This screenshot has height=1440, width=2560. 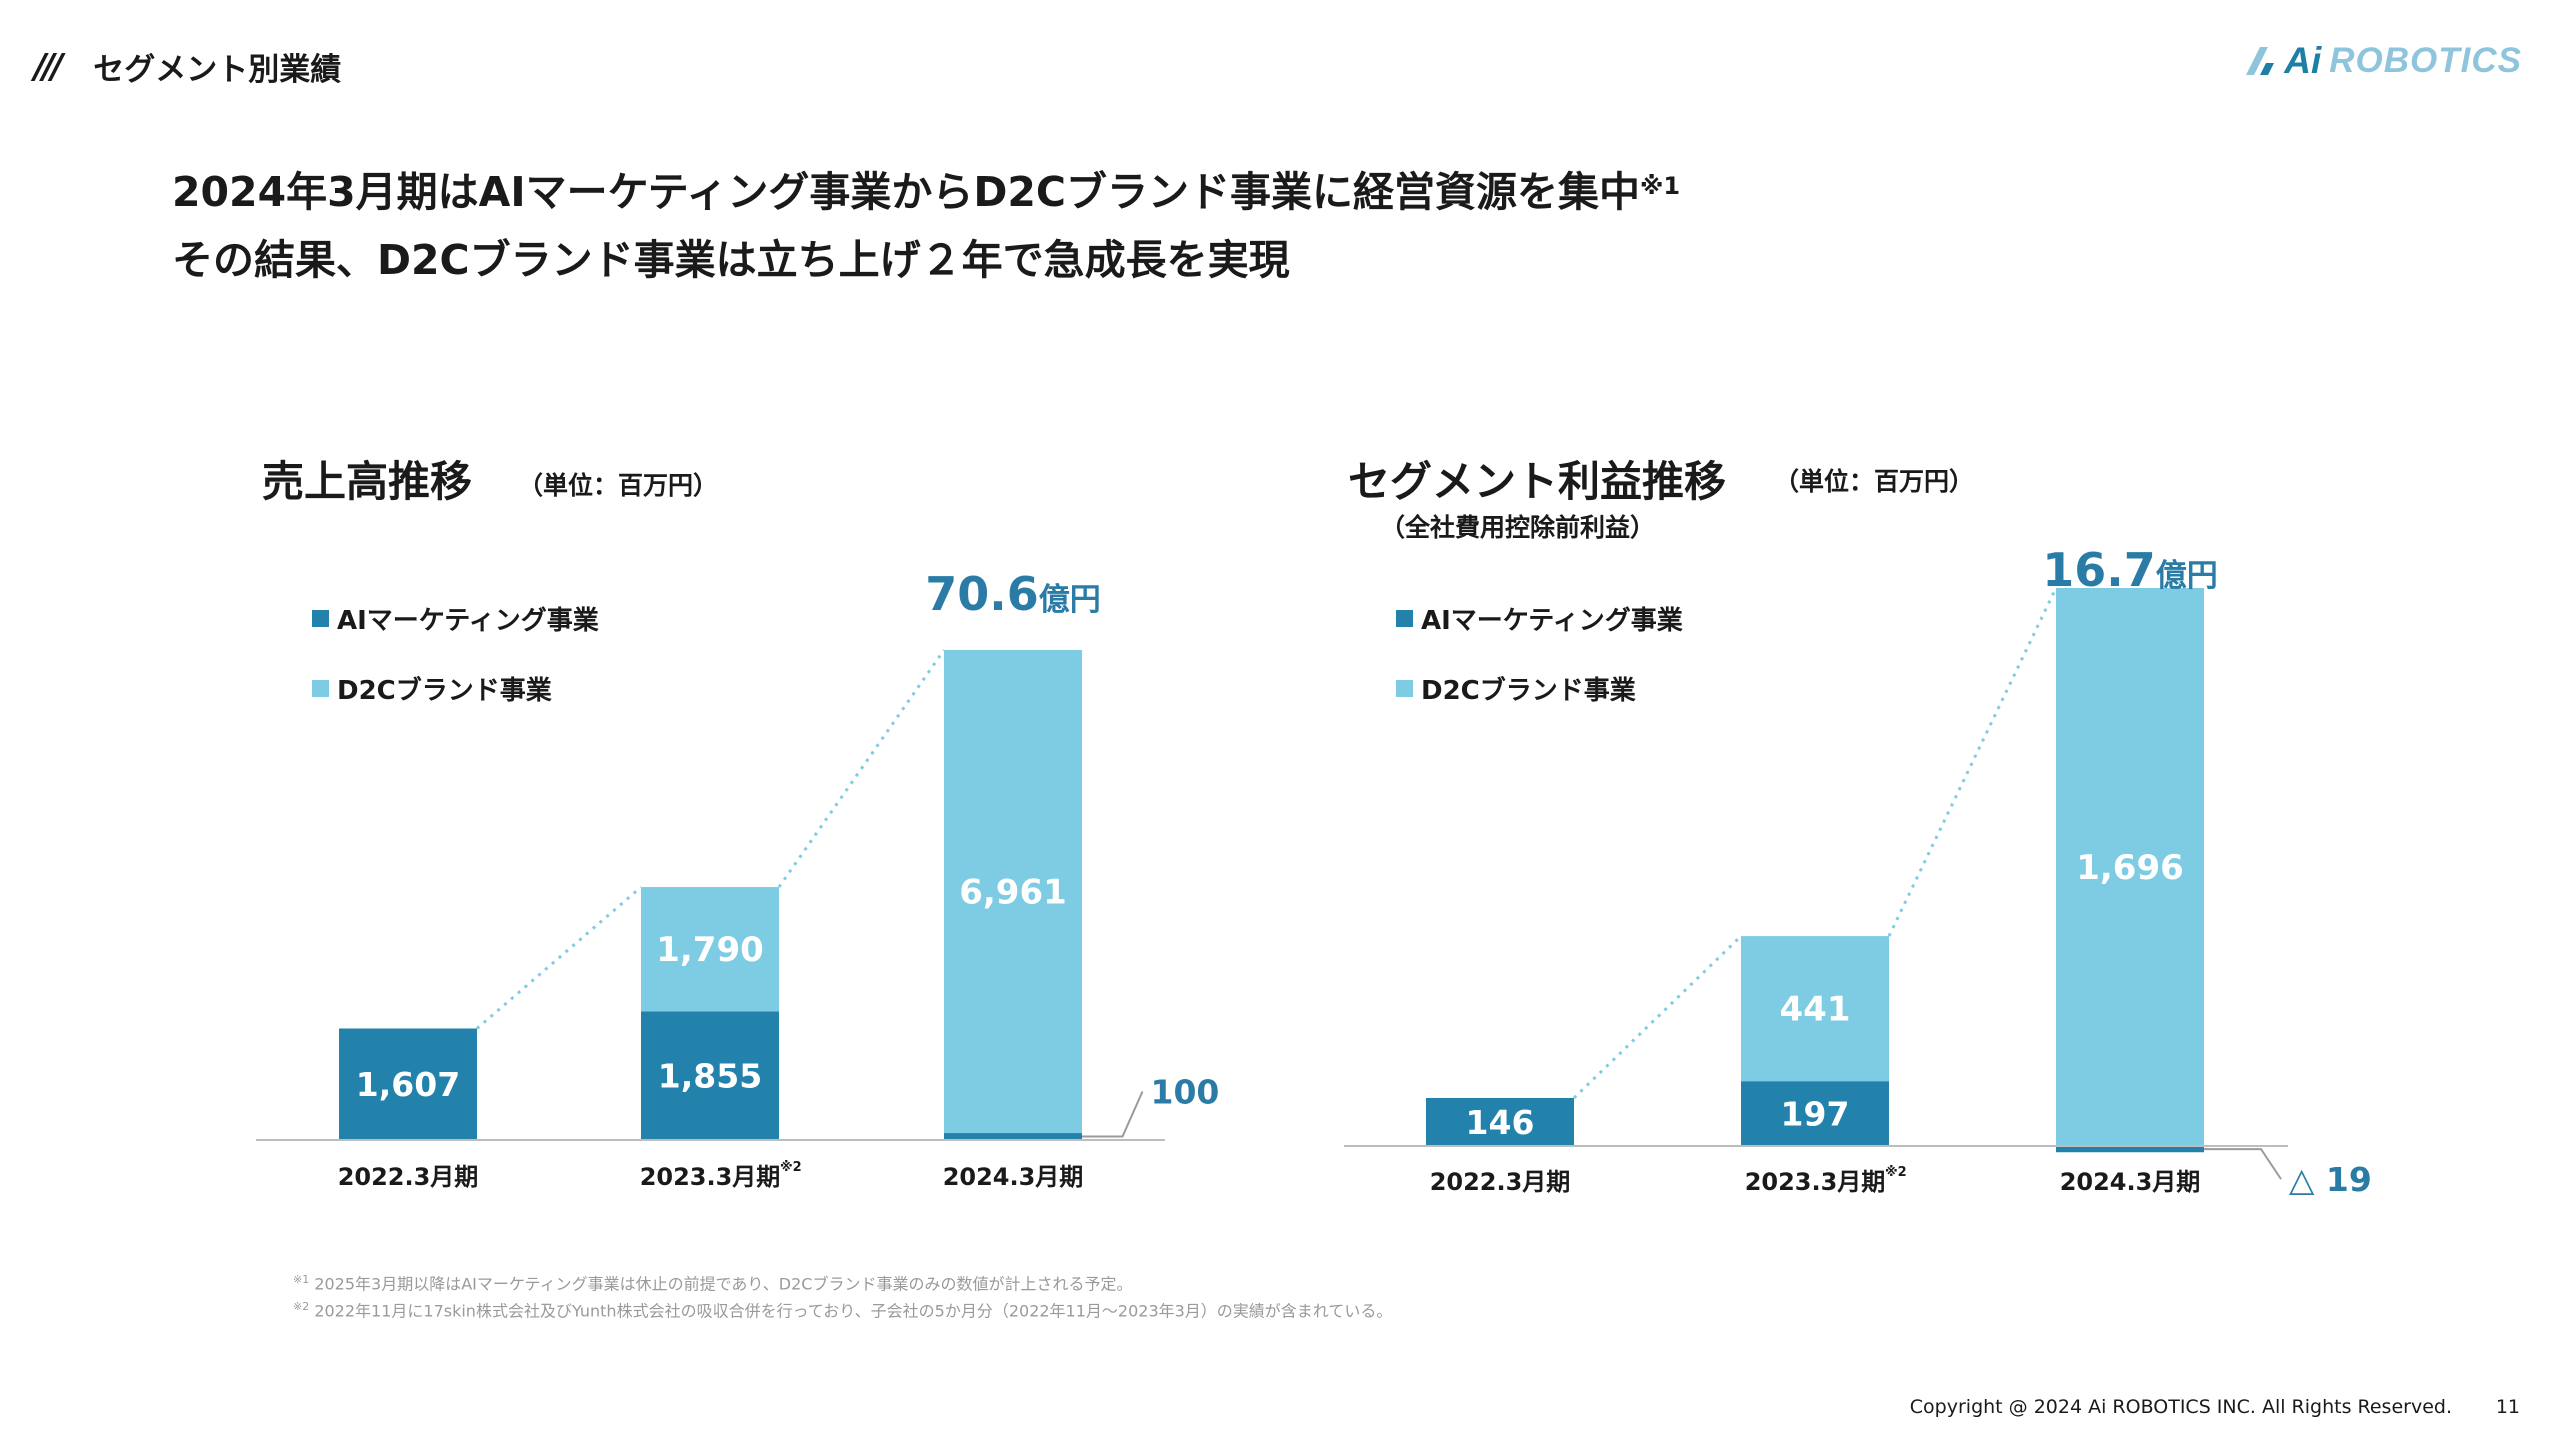 What do you see at coordinates (2303, 60) in the screenshot?
I see `logo-ai-text: Ai` at bounding box center [2303, 60].